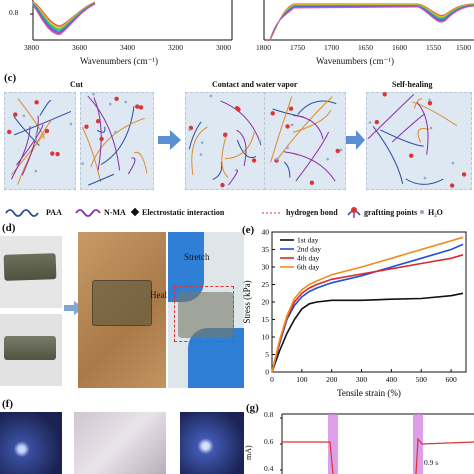 The width and height of the screenshot is (474, 474). I want to click on panel-a-ytick: 0.8, so click(14, 12).